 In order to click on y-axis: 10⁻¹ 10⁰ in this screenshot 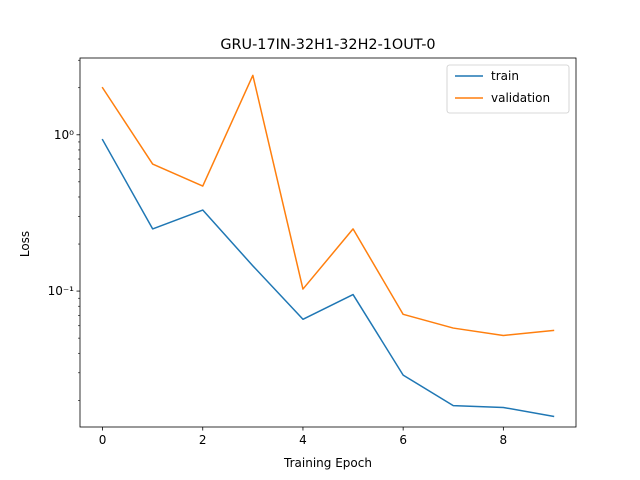, I will do `click(64, 230)`.